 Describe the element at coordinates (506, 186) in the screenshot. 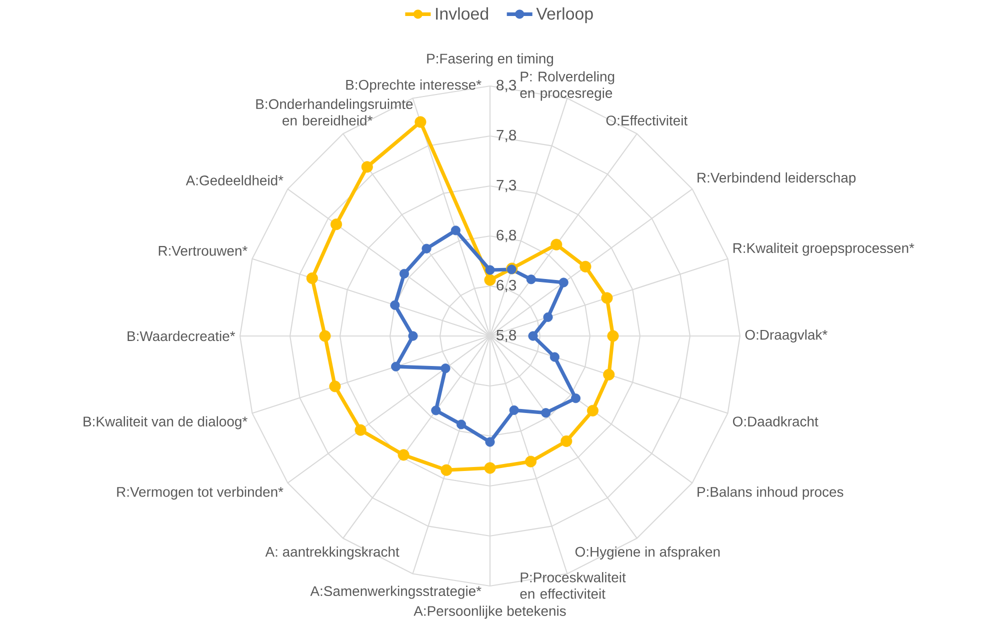

I see `y-tick-label: 7,3` at that location.